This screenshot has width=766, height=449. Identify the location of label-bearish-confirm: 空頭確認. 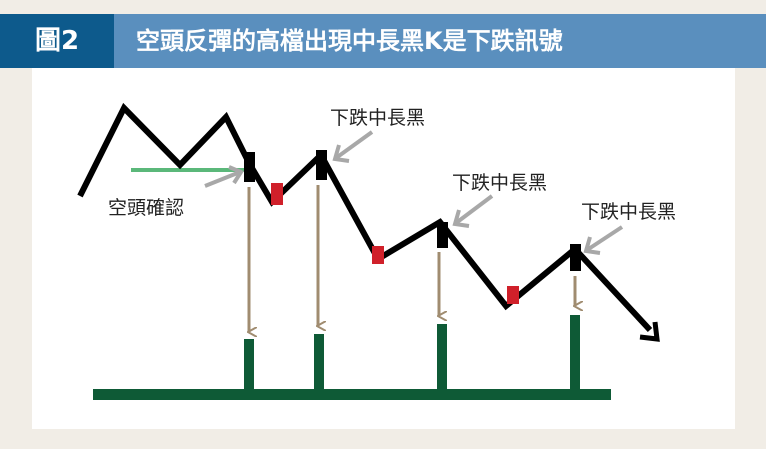
(146, 208).